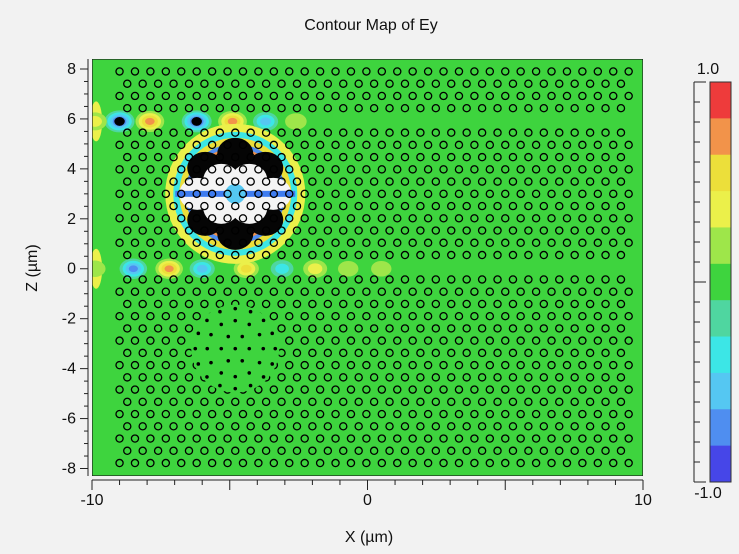 This screenshot has width=739, height=554. What do you see at coordinates (720, 137) in the screenshot?
I see `colorbar-swatch` at bounding box center [720, 137].